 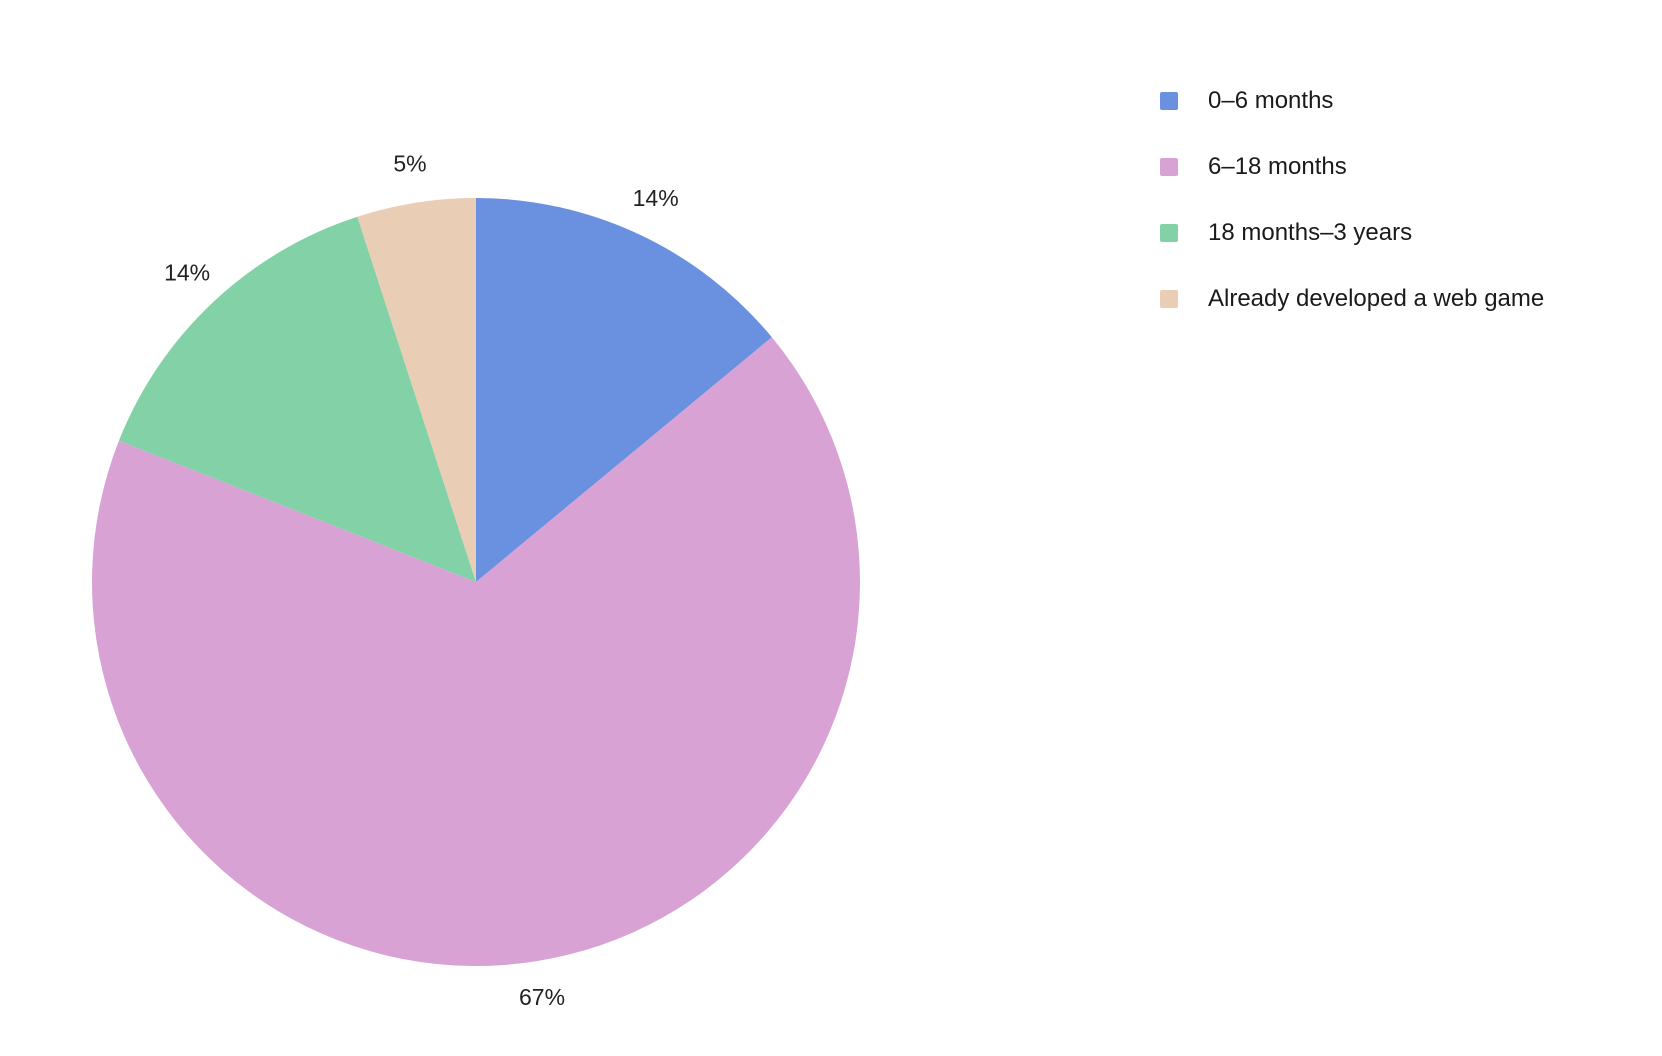 What do you see at coordinates (297, 399) in the screenshot?
I see `pie-slice-18-months-3-years` at bounding box center [297, 399].